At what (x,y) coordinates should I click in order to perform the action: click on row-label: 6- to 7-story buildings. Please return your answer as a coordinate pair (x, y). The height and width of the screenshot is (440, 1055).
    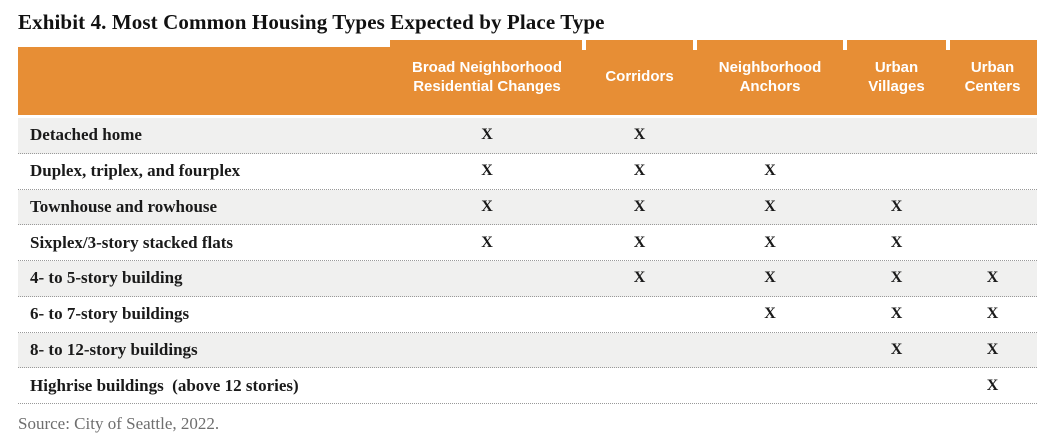
    Looking at the image, I should click on (110, 314).